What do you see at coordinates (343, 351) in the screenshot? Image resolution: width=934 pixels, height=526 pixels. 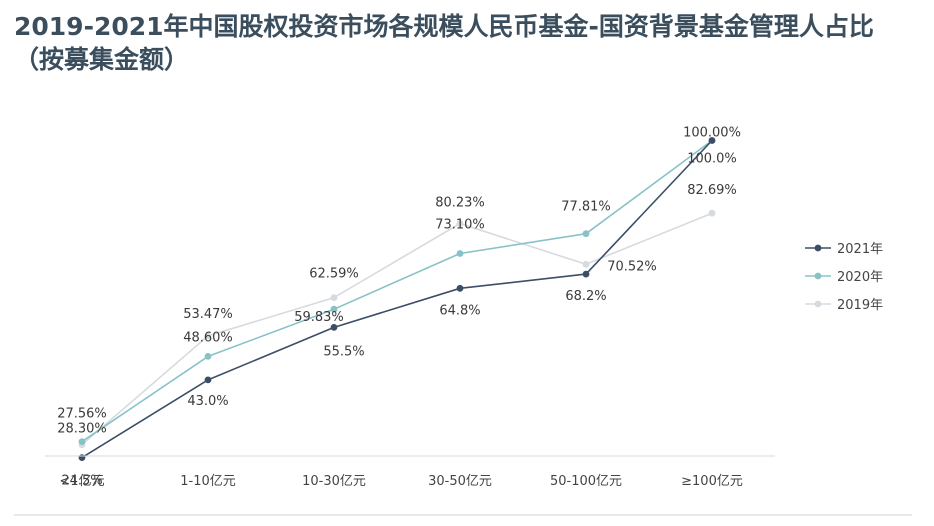 I see `data-label: 55.5%` at bounding box center [343, 351].